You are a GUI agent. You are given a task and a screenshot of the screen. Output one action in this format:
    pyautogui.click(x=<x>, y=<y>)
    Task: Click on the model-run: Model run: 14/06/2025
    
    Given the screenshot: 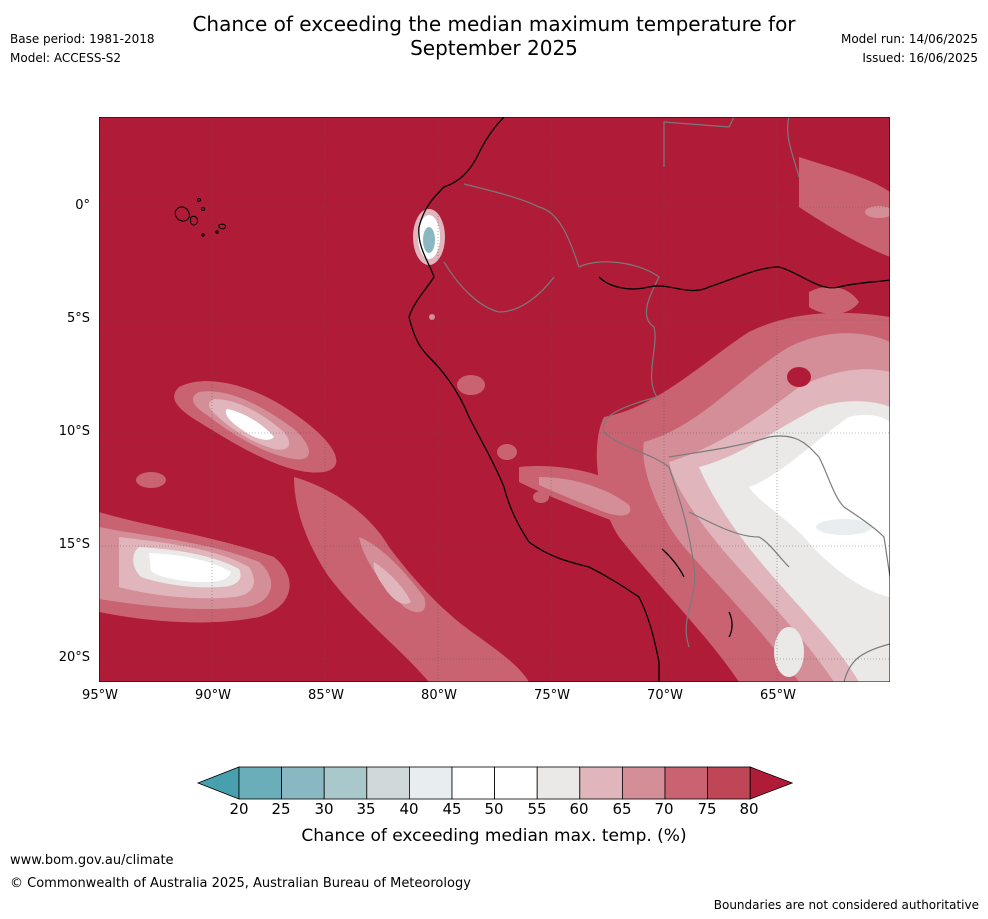 What is the action you would take?
    pyautogui.click(x=909, y=39)
    